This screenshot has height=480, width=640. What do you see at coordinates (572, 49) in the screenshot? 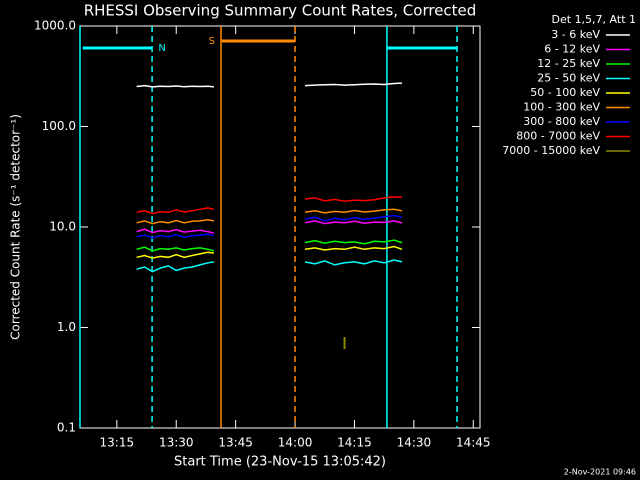
I see `legend-label: 6 - 12 keV` at bounding box center [572, 49].